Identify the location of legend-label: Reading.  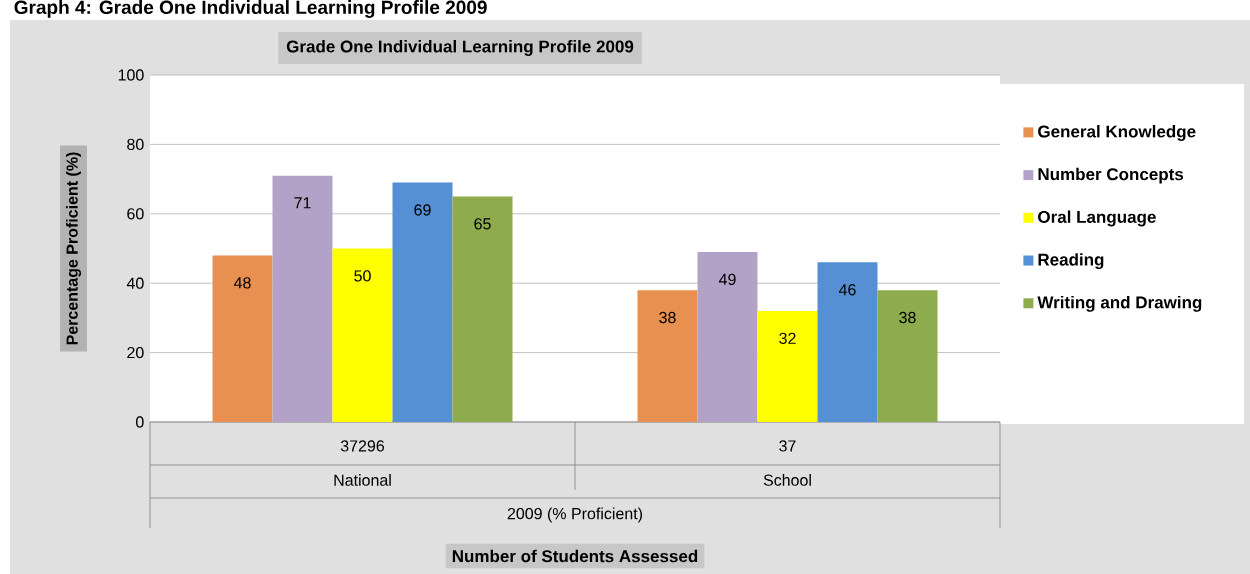
(1071, 261).